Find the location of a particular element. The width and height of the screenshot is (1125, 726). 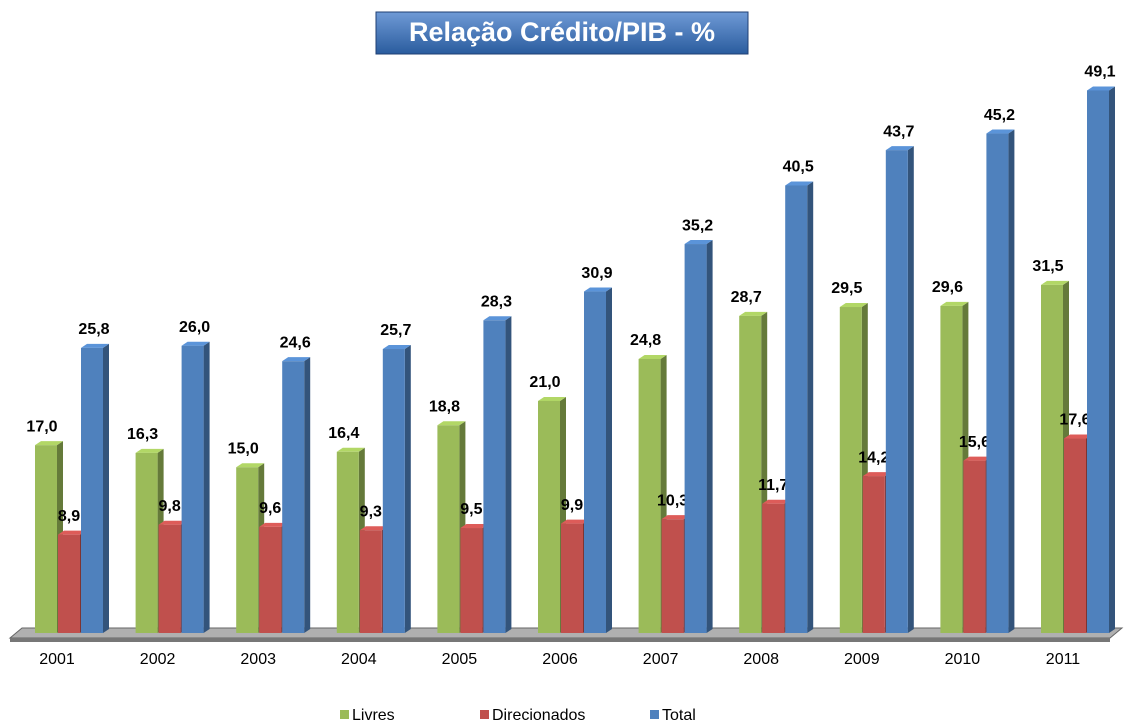

value-label: 40,5 is located at coordinates (798, 167).